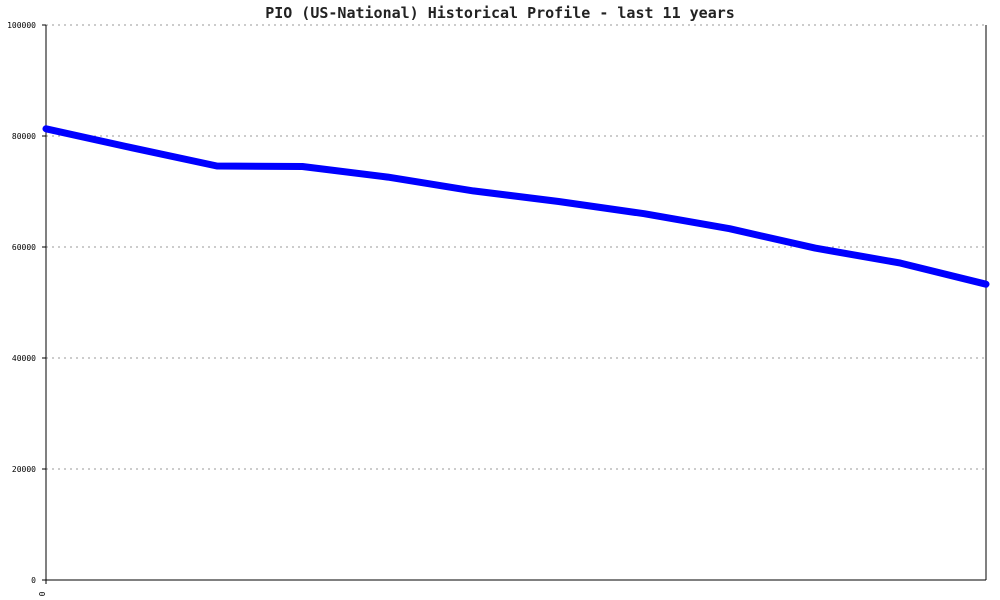  What do you see at coordinates (33, 580) in the screenshot?
I see `y-tick-label-0: 0` at bounding box center [33, 580].